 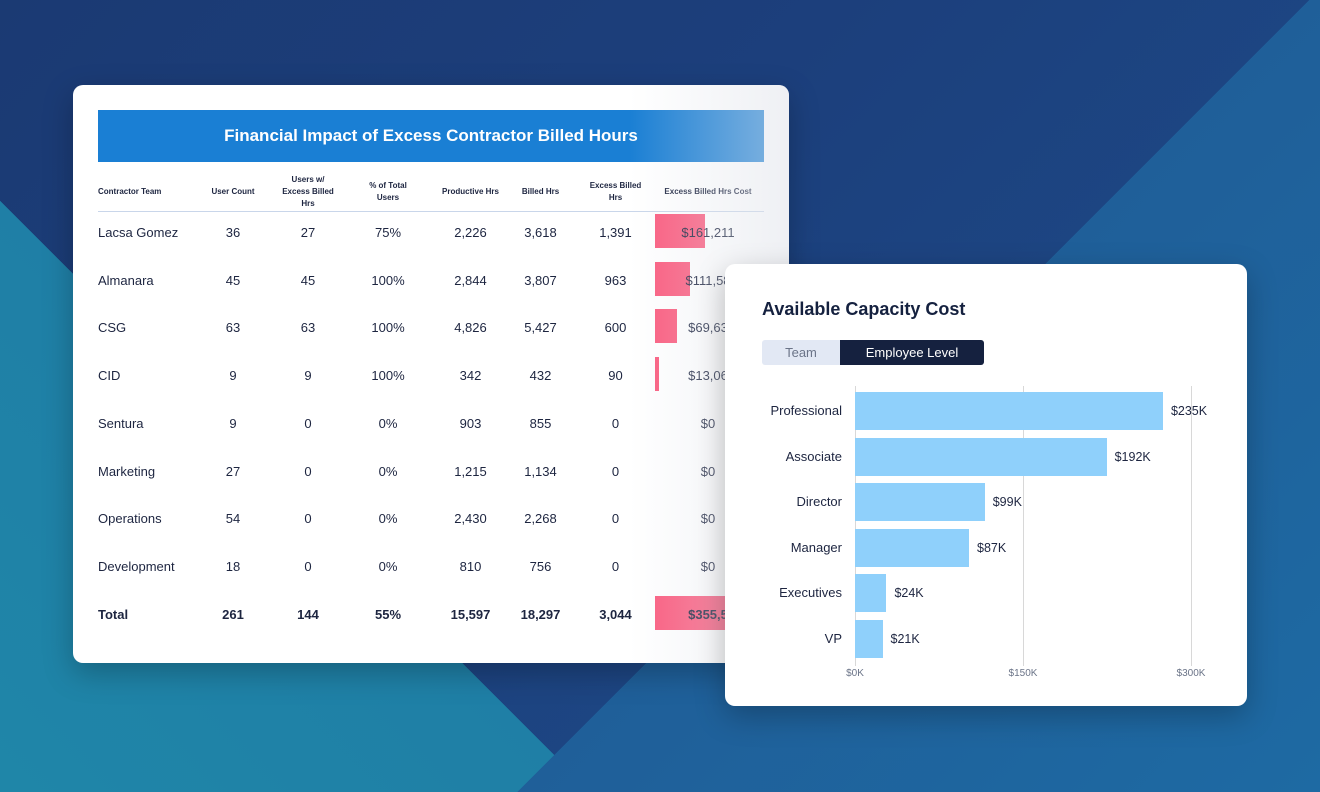 What do you see at coordinates (470, 191) in the screenshot?
I see `column-header: Productive Hrs` at bounding box center [470, 191].